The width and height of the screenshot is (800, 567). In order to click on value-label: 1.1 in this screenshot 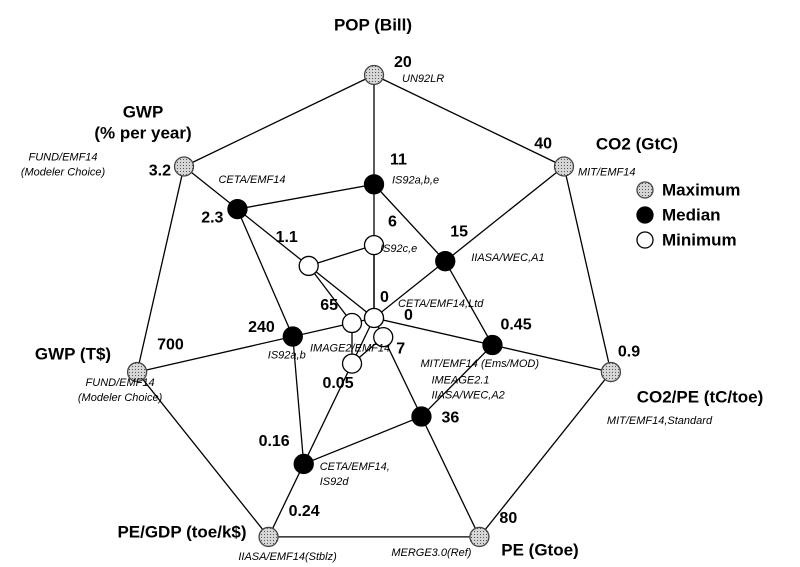, I will do `click(287, 237)`.